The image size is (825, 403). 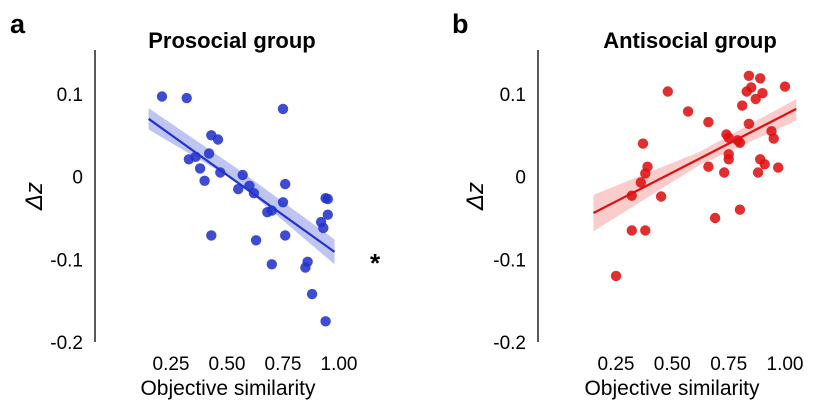 I want to click on panel-a-y-tick-label: -0.2, so click(x=66, y=343).